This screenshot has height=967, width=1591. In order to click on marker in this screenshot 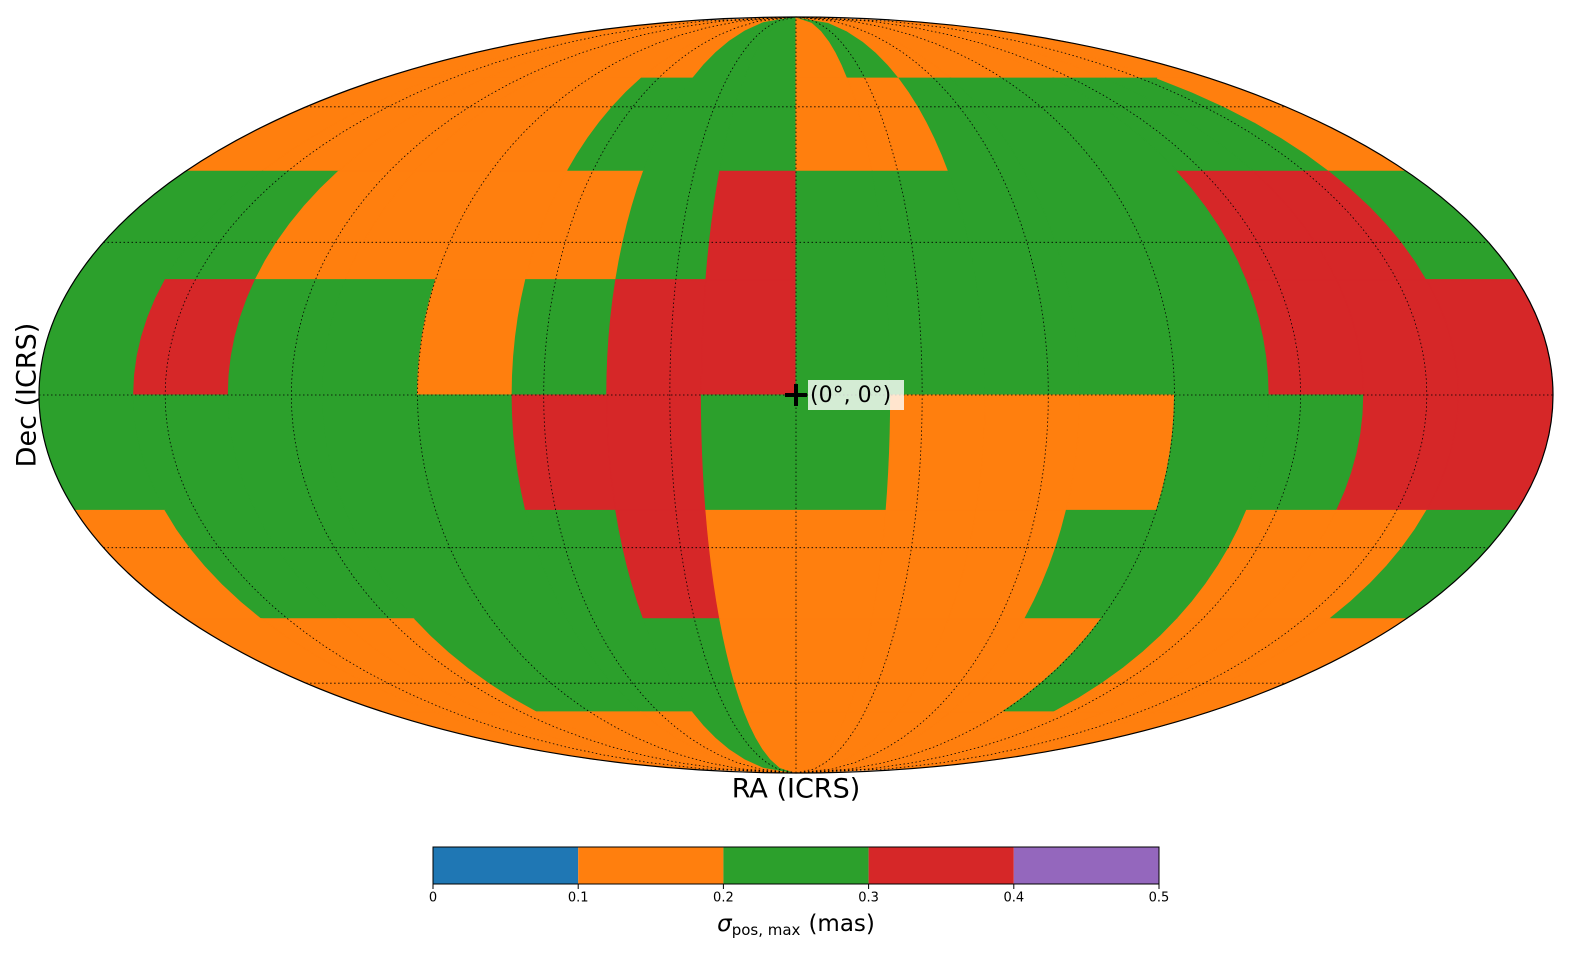, I will do `click(796, 395)`.